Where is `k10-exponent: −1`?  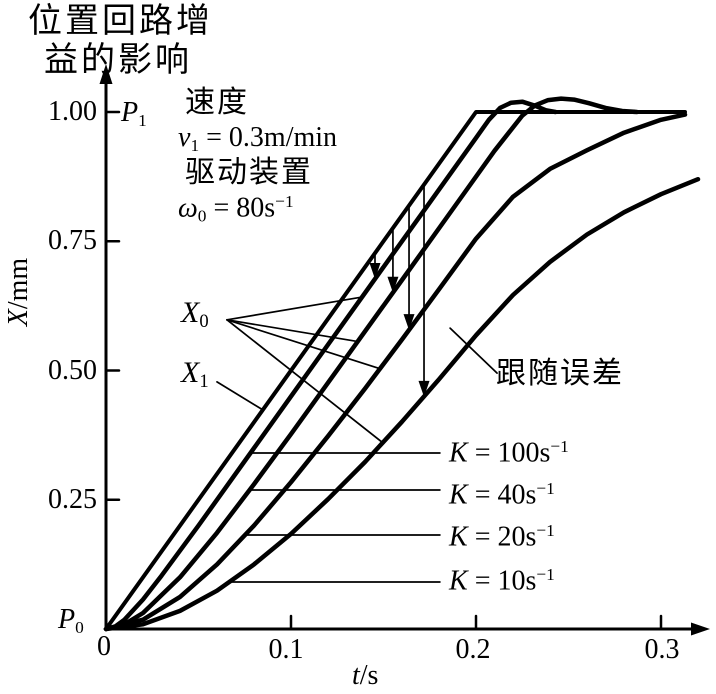
k10-exponent: −1 is located at coordinates (545, 574).